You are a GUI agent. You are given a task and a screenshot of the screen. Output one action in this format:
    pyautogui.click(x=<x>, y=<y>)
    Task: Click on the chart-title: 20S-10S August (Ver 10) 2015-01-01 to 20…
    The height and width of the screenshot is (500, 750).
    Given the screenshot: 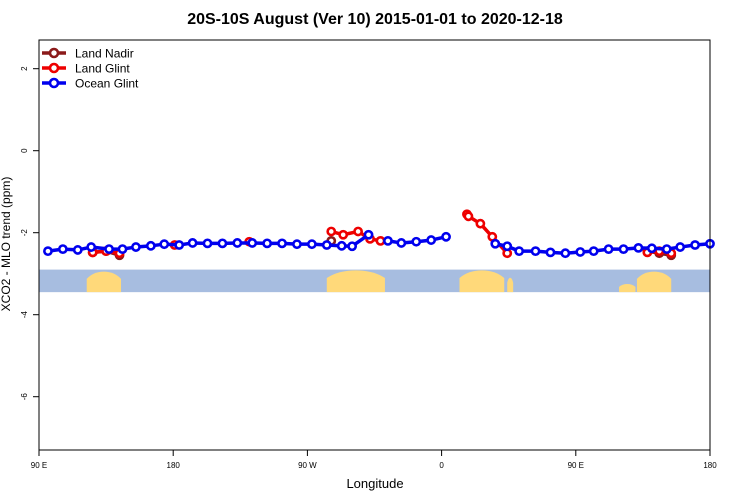 What is the action you would take?
    pyautogui.click(x=375, y=19)
    